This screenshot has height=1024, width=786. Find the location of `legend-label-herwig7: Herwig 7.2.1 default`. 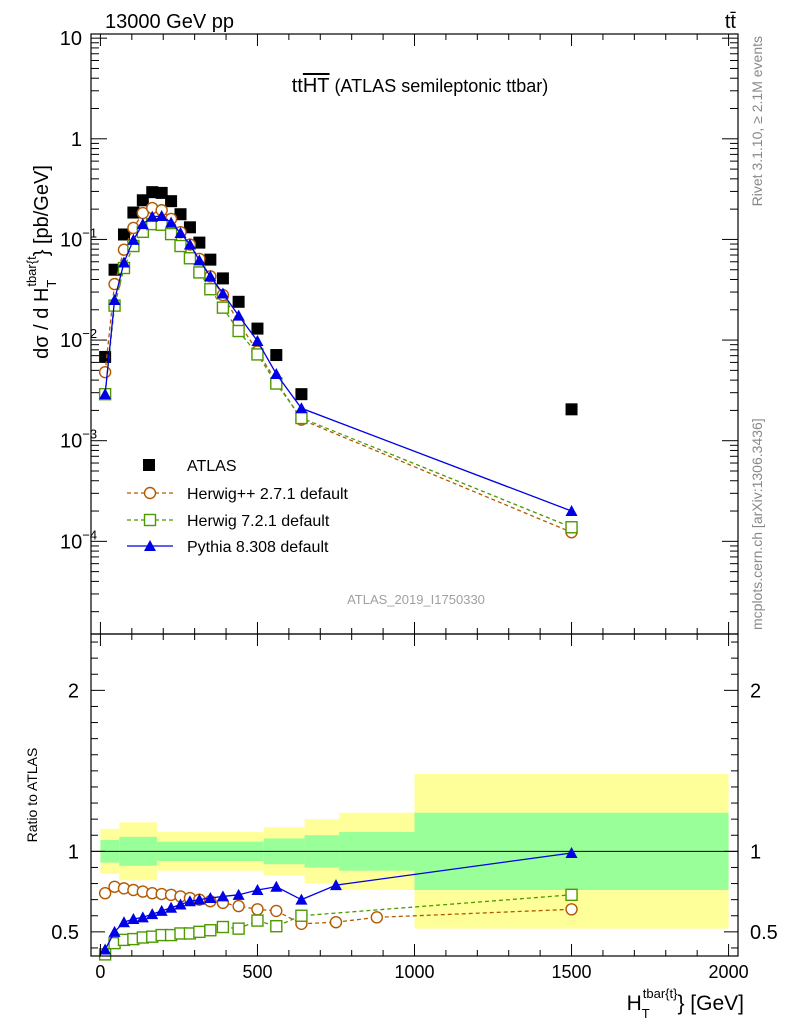

legend-label-herwig7: Herwig 7.2.1 default is located at coordinates (258, 521).